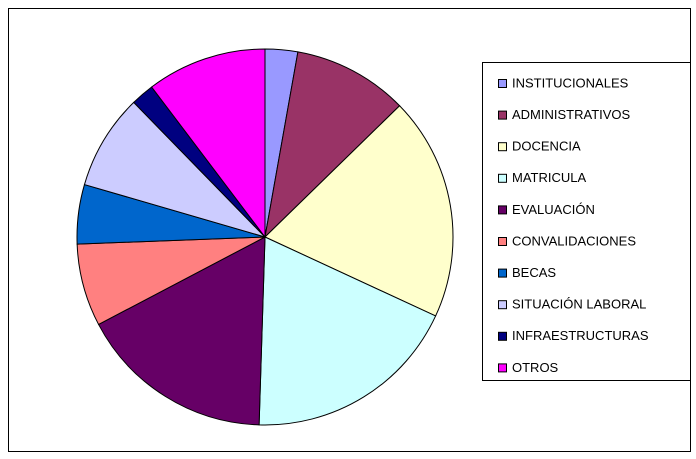 This screenshot has height=459, width=696. Describe the element at coordinates (534, 272) in the screenshot. I see `legend-label: BECAS` at that location.